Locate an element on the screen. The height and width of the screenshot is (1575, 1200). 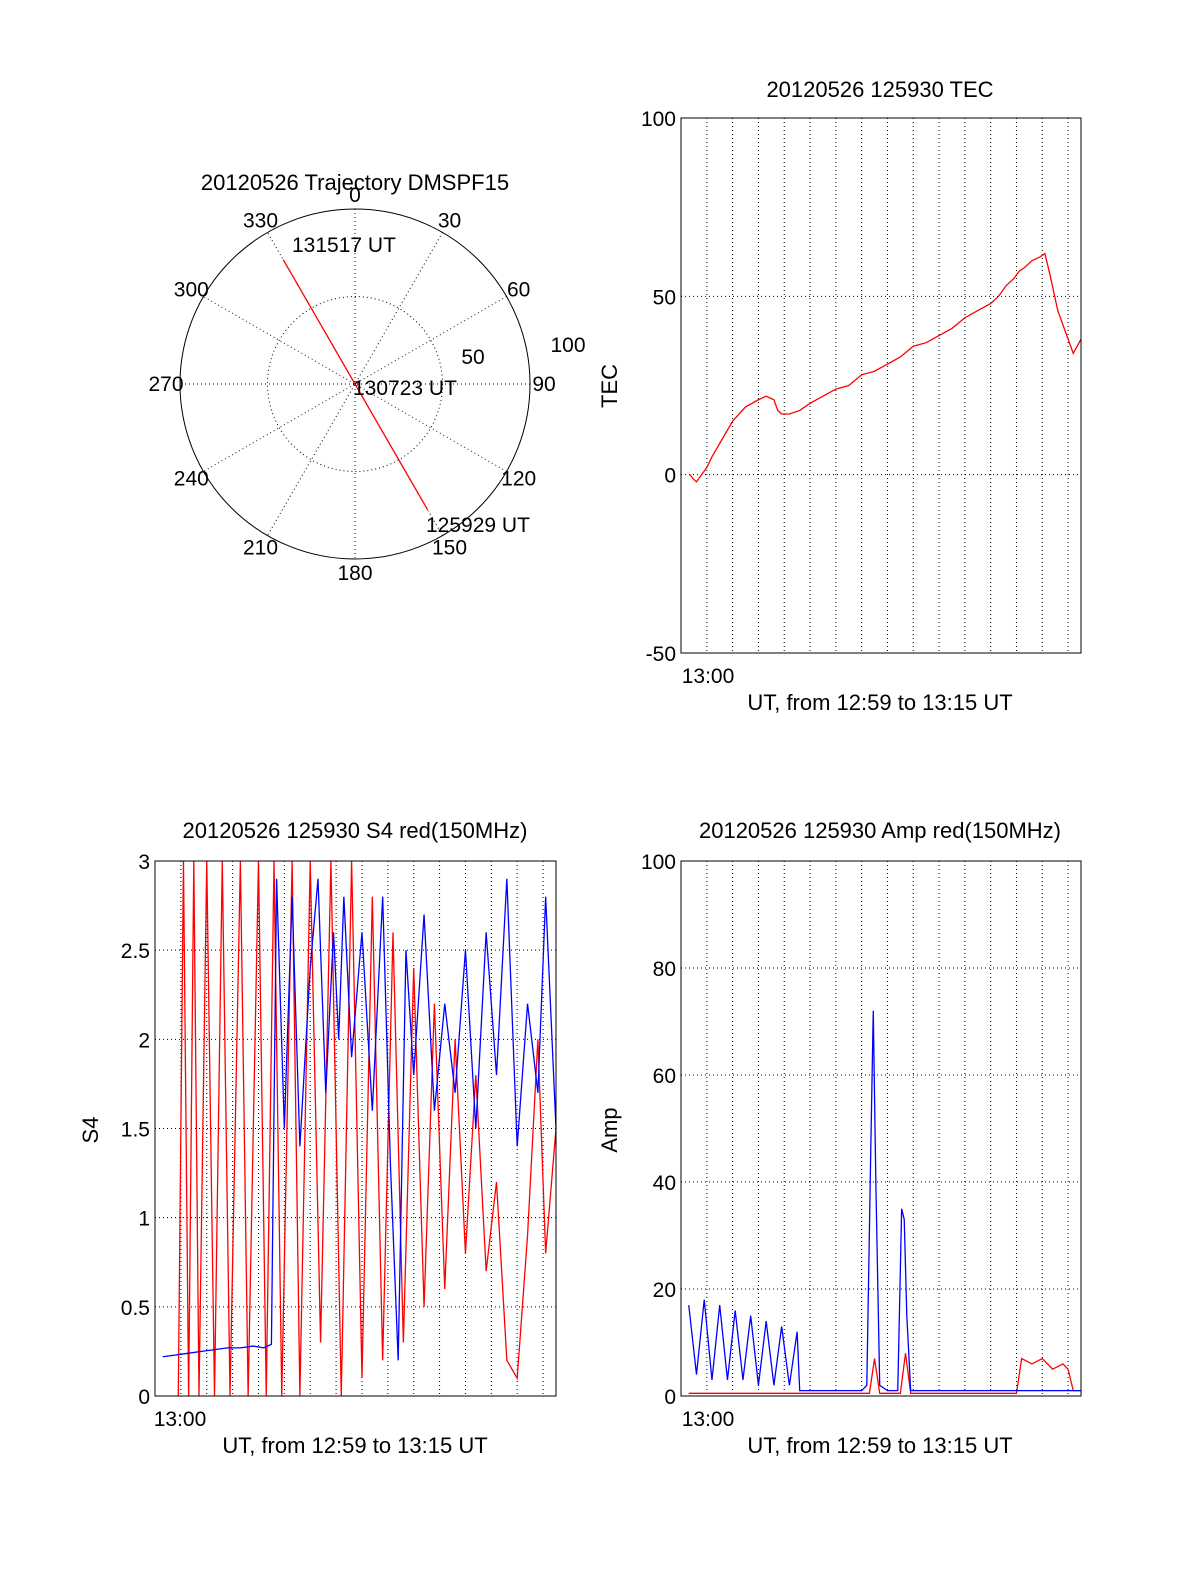
s4-y-tick-label: 0.5 is located at coordinates (135, 1308).